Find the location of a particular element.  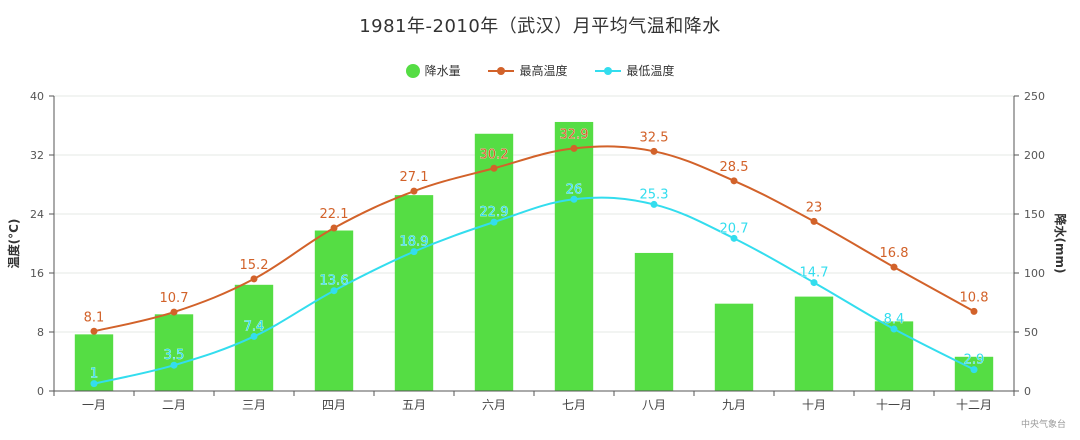

max-temp-data-label: 30.2 is located at coordinates (494, 154).